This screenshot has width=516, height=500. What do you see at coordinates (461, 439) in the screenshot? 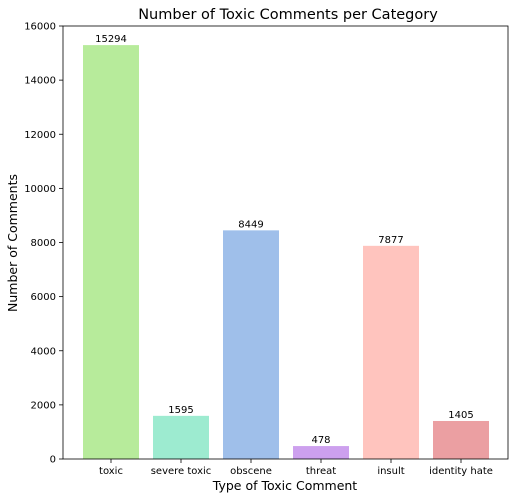
I see `bar-identity-hate` at bounding box center [461, 439].